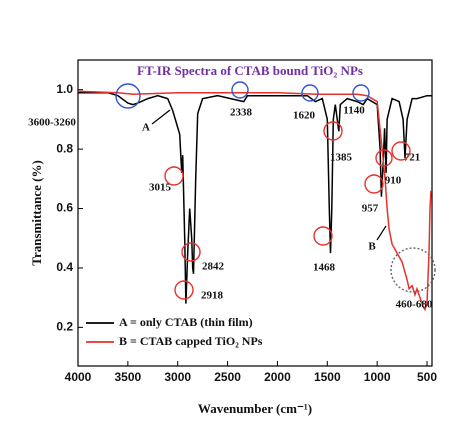 This screenshot has width=474, height=433. I want to click on peak-label: 2842, so click(213, 267).